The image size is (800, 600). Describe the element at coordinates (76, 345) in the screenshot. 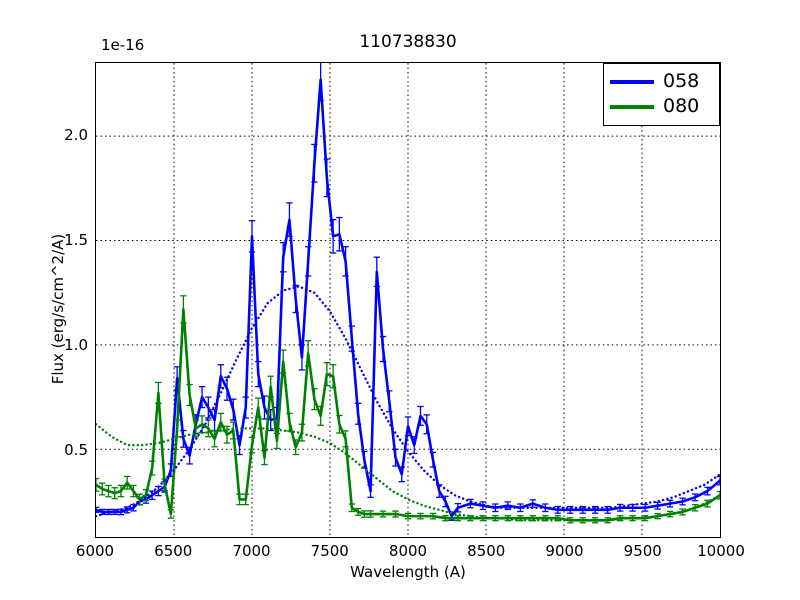

I see `y-tick-label-1.0: 1.0` at that location.